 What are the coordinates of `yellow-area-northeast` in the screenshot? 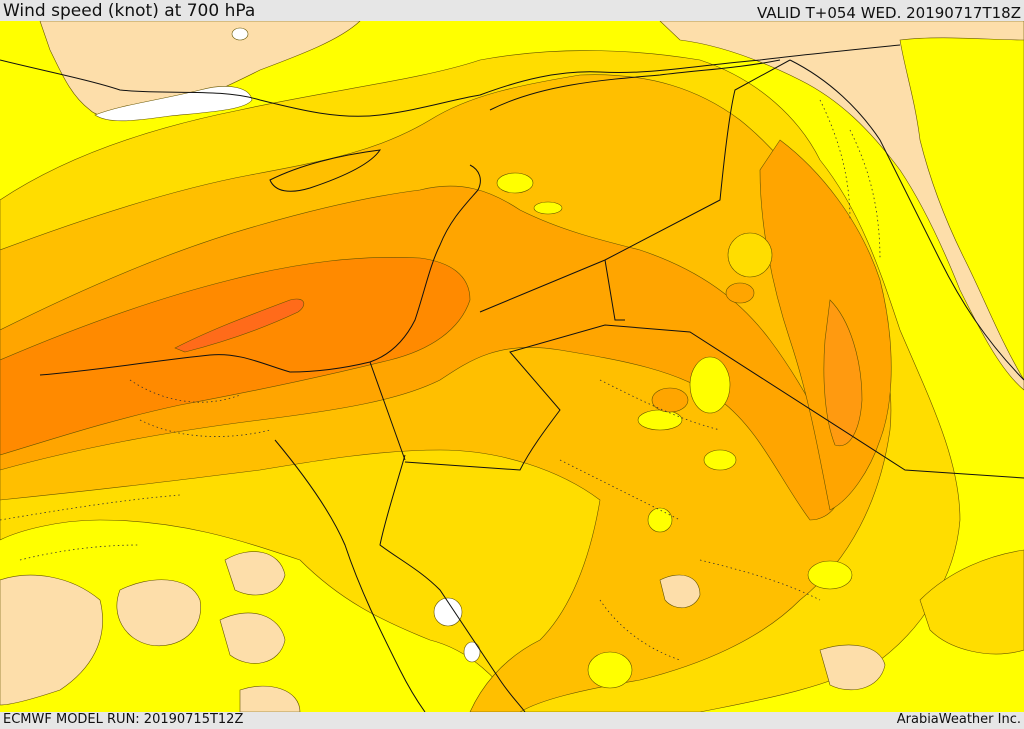 It's located at (961, 209).